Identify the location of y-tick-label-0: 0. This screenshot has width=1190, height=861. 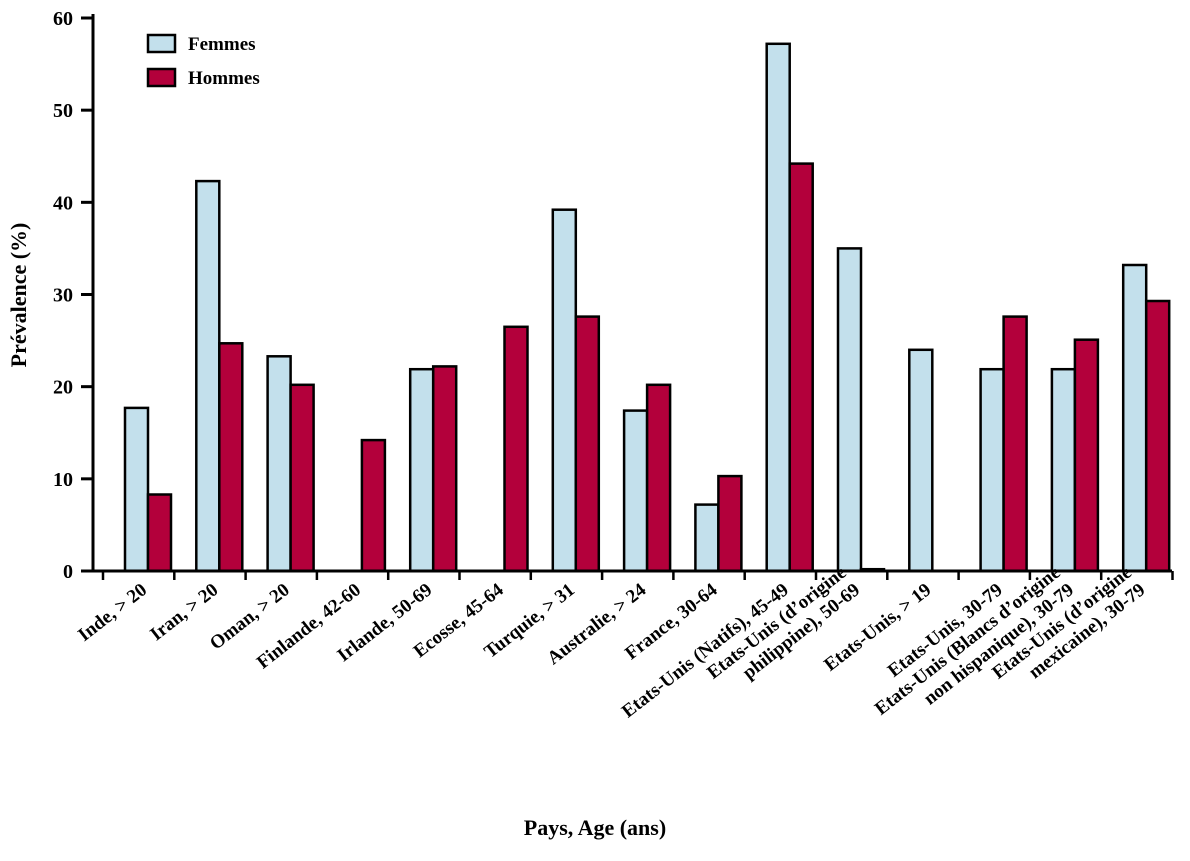
(68, 572).